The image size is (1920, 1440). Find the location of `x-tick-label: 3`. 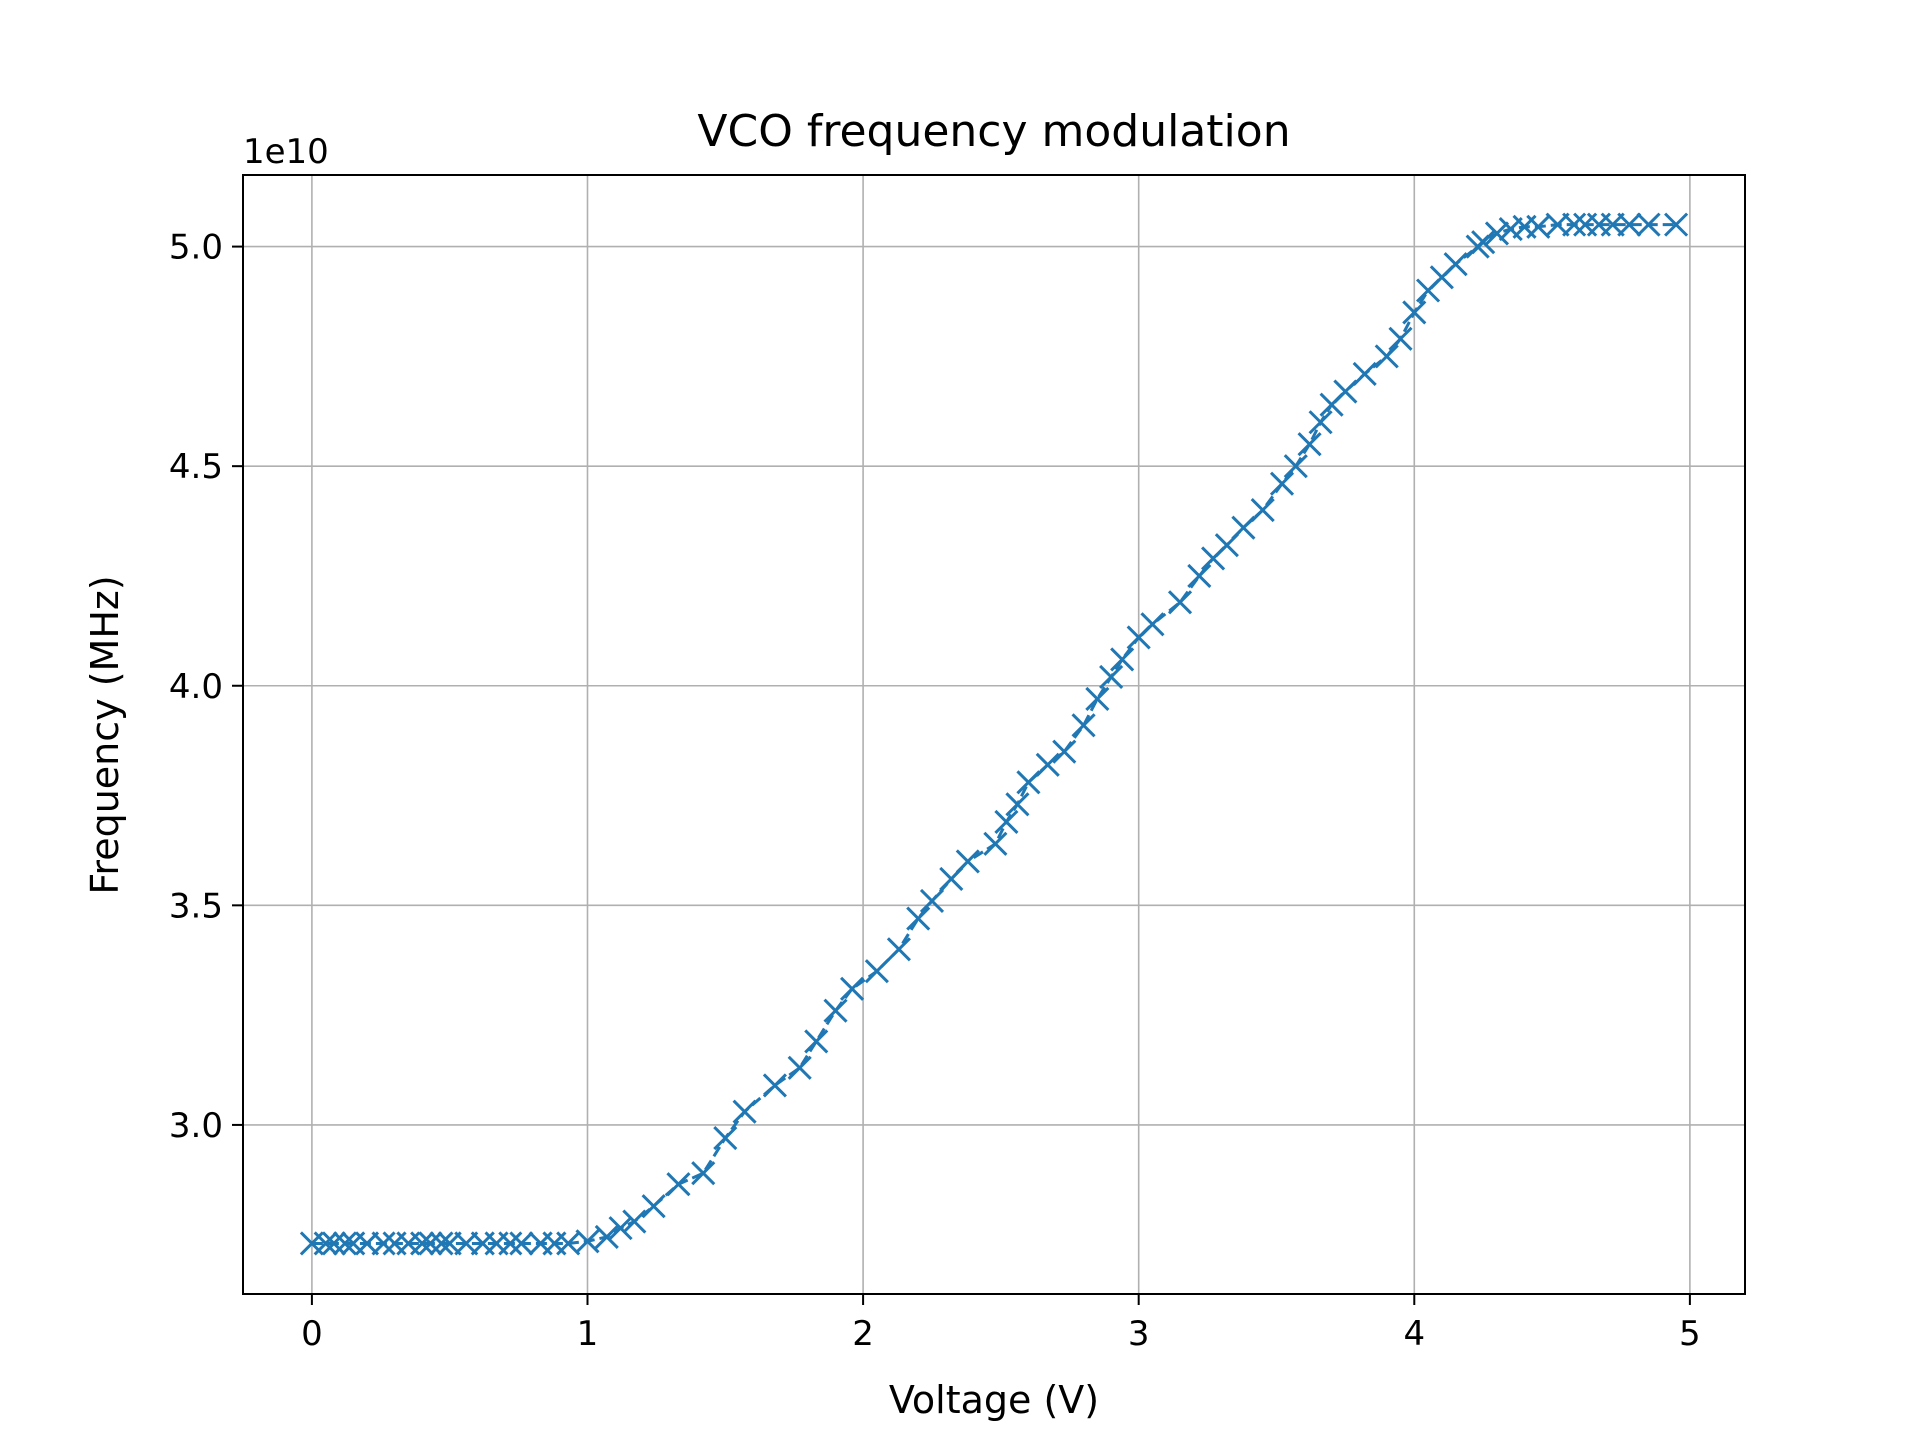

x-tick-label: 3 is located at coordinates (1139, 1334).